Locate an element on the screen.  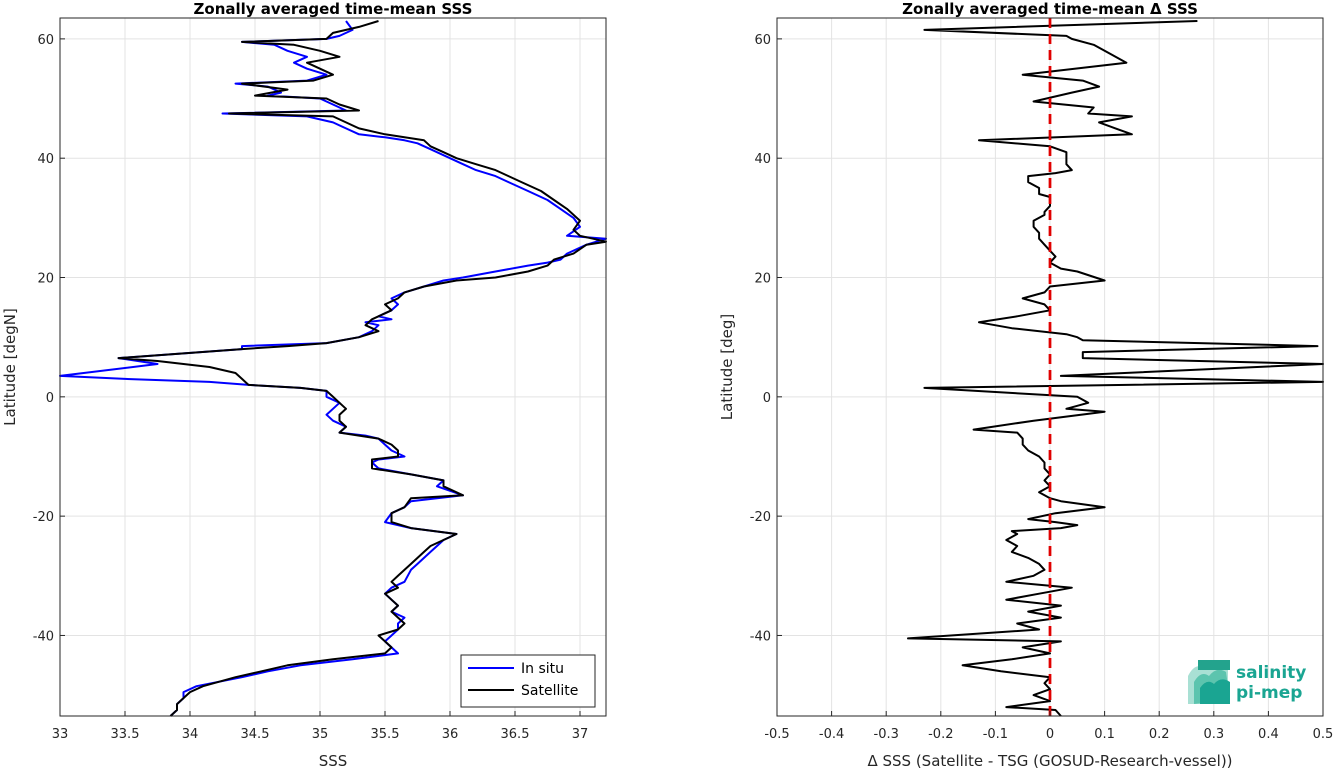
right-ytick-label: 20 is located at coordinates (762, 279).